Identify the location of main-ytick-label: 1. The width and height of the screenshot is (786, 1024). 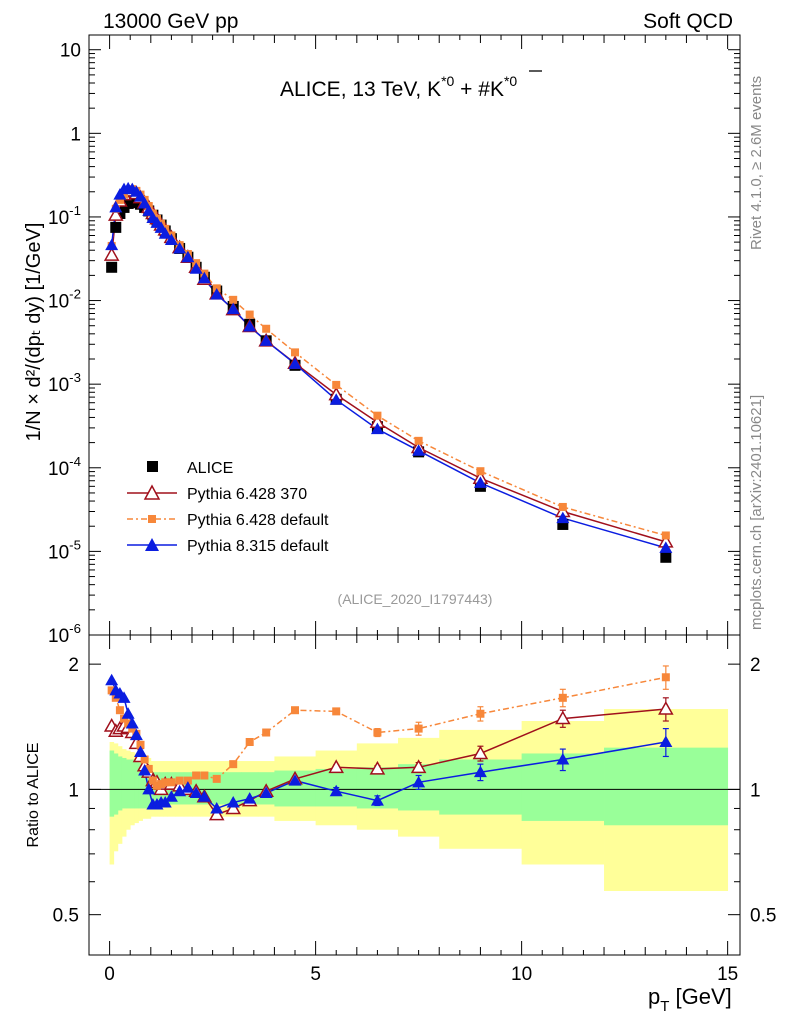
(75, 134).